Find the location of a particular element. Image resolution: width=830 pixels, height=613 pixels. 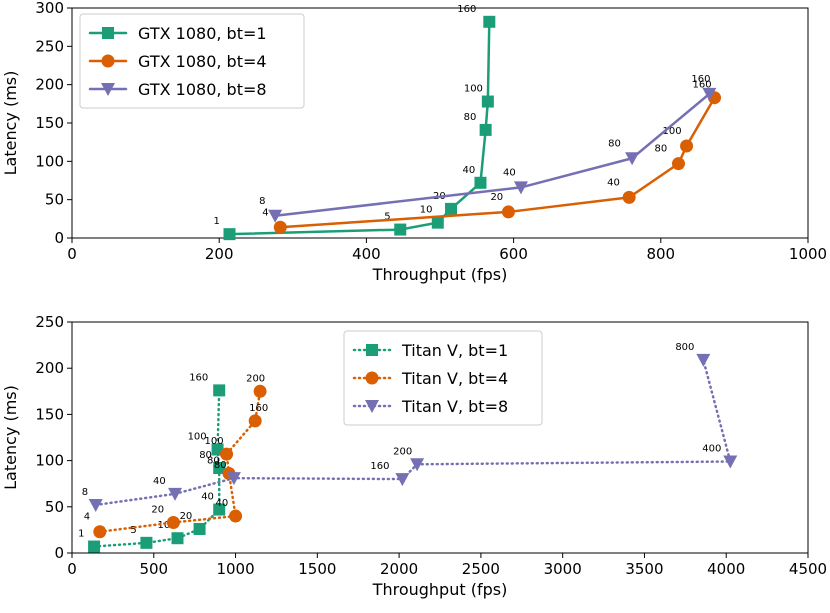

x-tick-label: 3000 is located at coordinates (563, 569).